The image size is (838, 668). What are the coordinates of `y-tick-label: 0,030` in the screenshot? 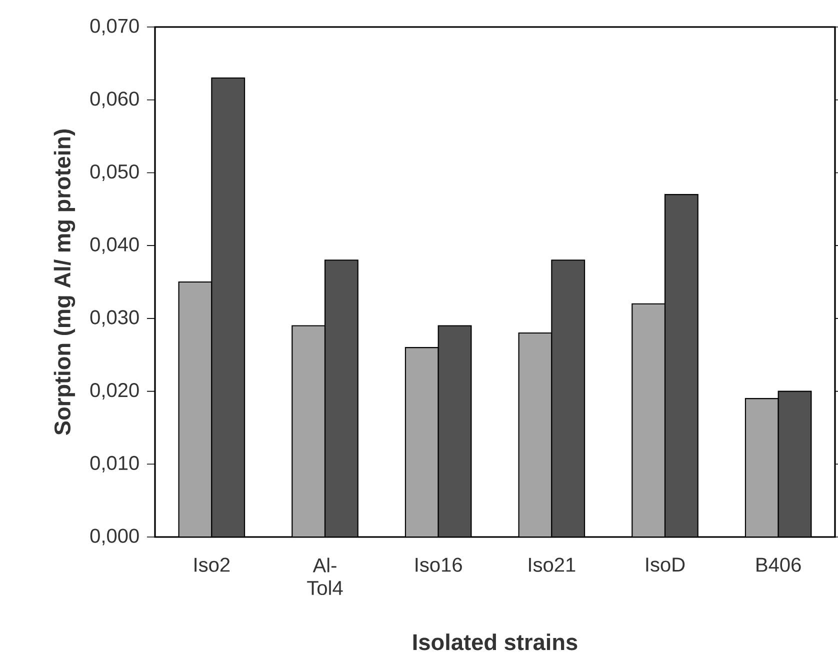 It's located at (114, 318).